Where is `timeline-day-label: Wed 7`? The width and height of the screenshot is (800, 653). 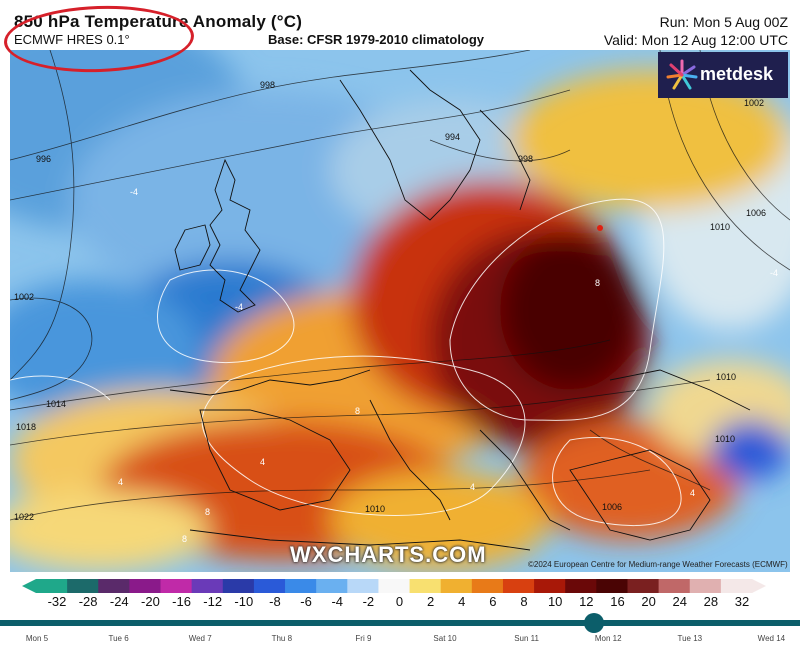 timeline-day-label: Wed 7 is located at coordinates (200, 638).